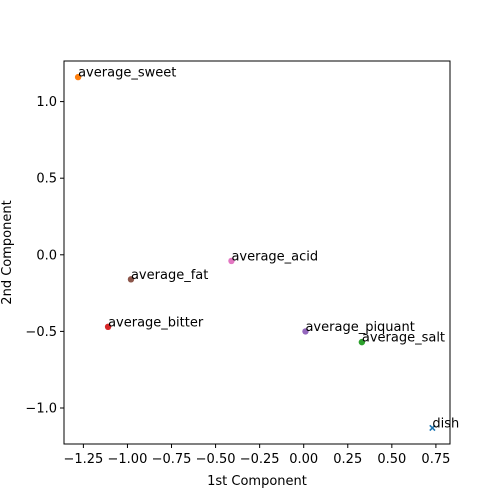 Image resolution: width=500 pixels, height=500 pixels. I want to click on x-tick-label: −0.75, so click(172, 459).